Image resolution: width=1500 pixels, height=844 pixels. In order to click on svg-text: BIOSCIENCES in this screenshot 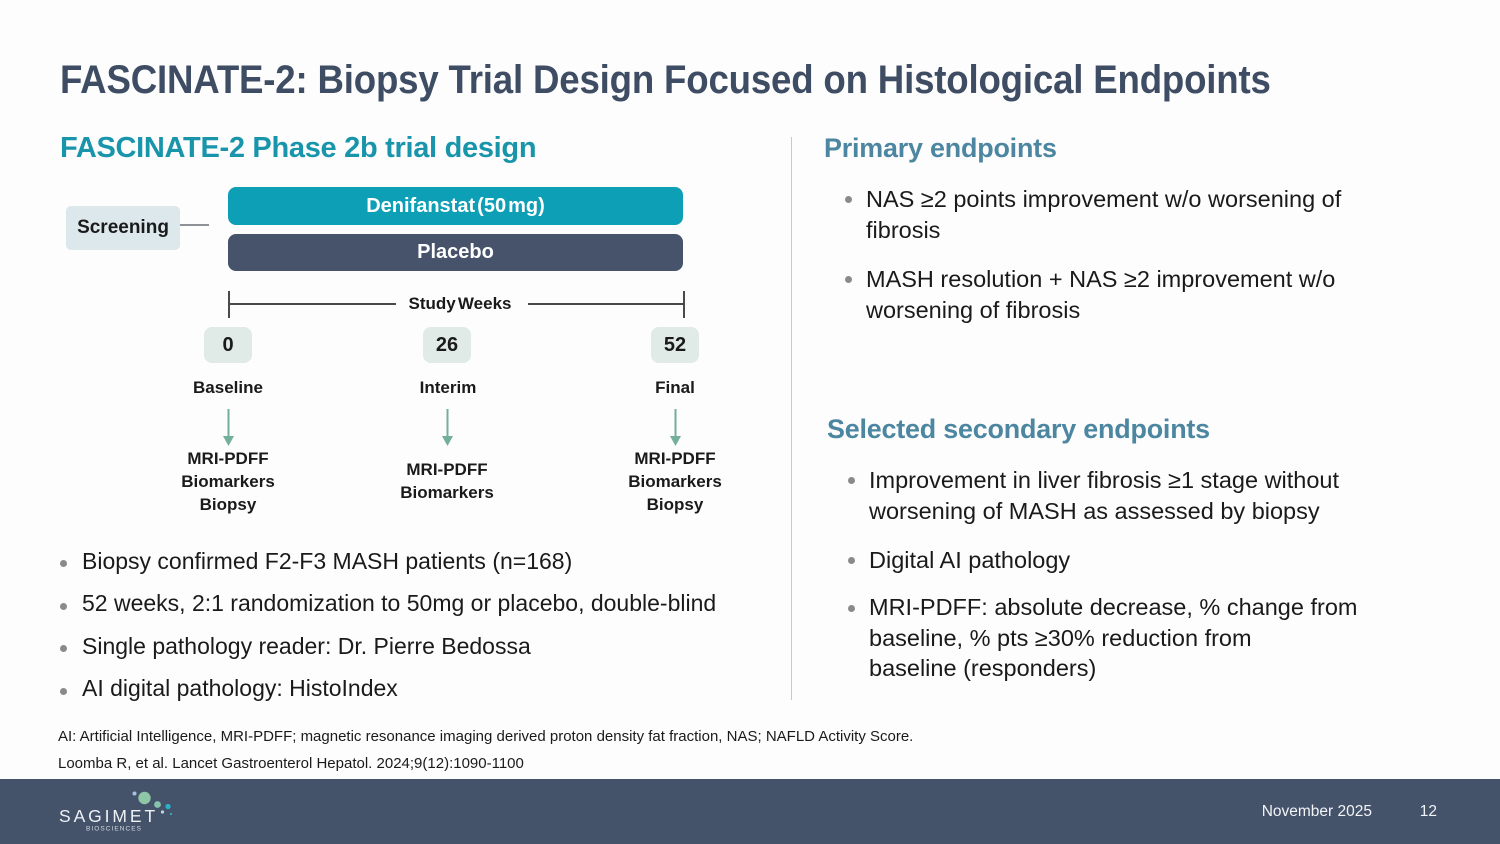, I will do `click(114, 829)`.